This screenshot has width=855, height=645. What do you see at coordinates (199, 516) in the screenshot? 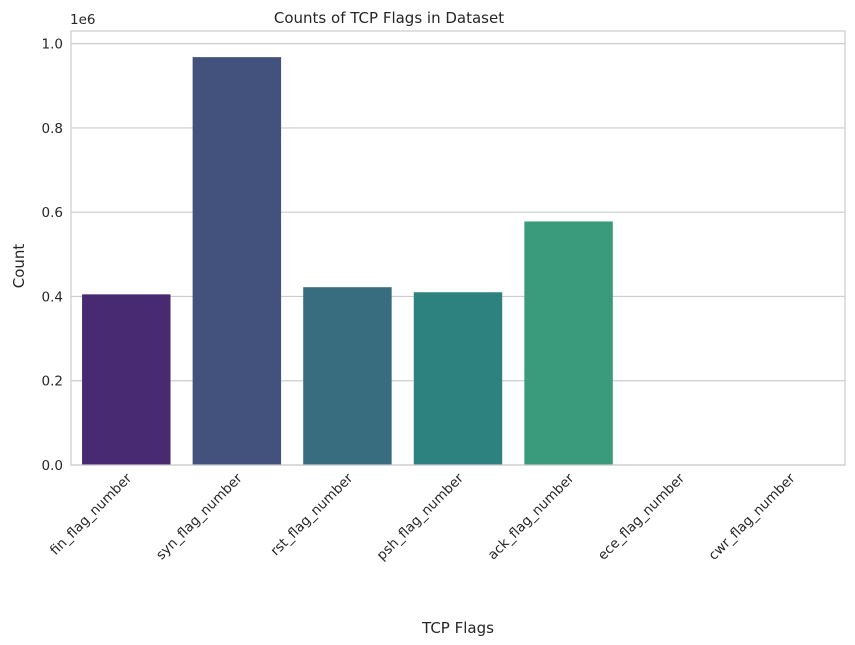
I see `x-tick-label: syn_flag_number` at bounding box center [199, 516].